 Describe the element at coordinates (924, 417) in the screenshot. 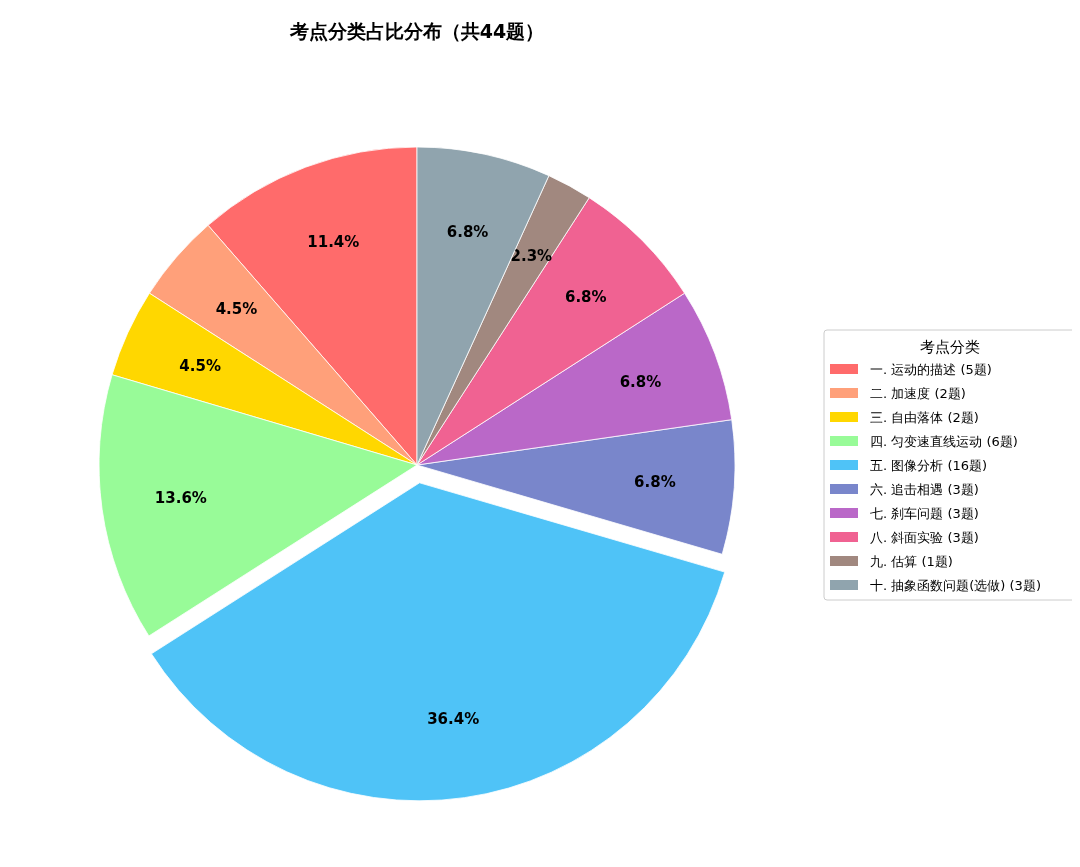

I see `legend-label: 三. 自由落体 (2题)` at that location.